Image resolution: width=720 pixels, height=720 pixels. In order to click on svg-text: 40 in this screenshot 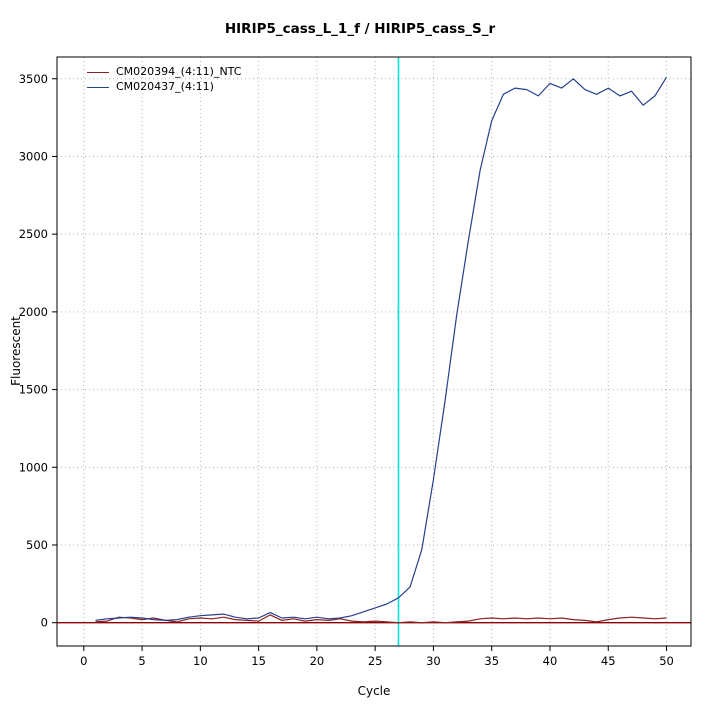, I will do `click(550, 661)`.